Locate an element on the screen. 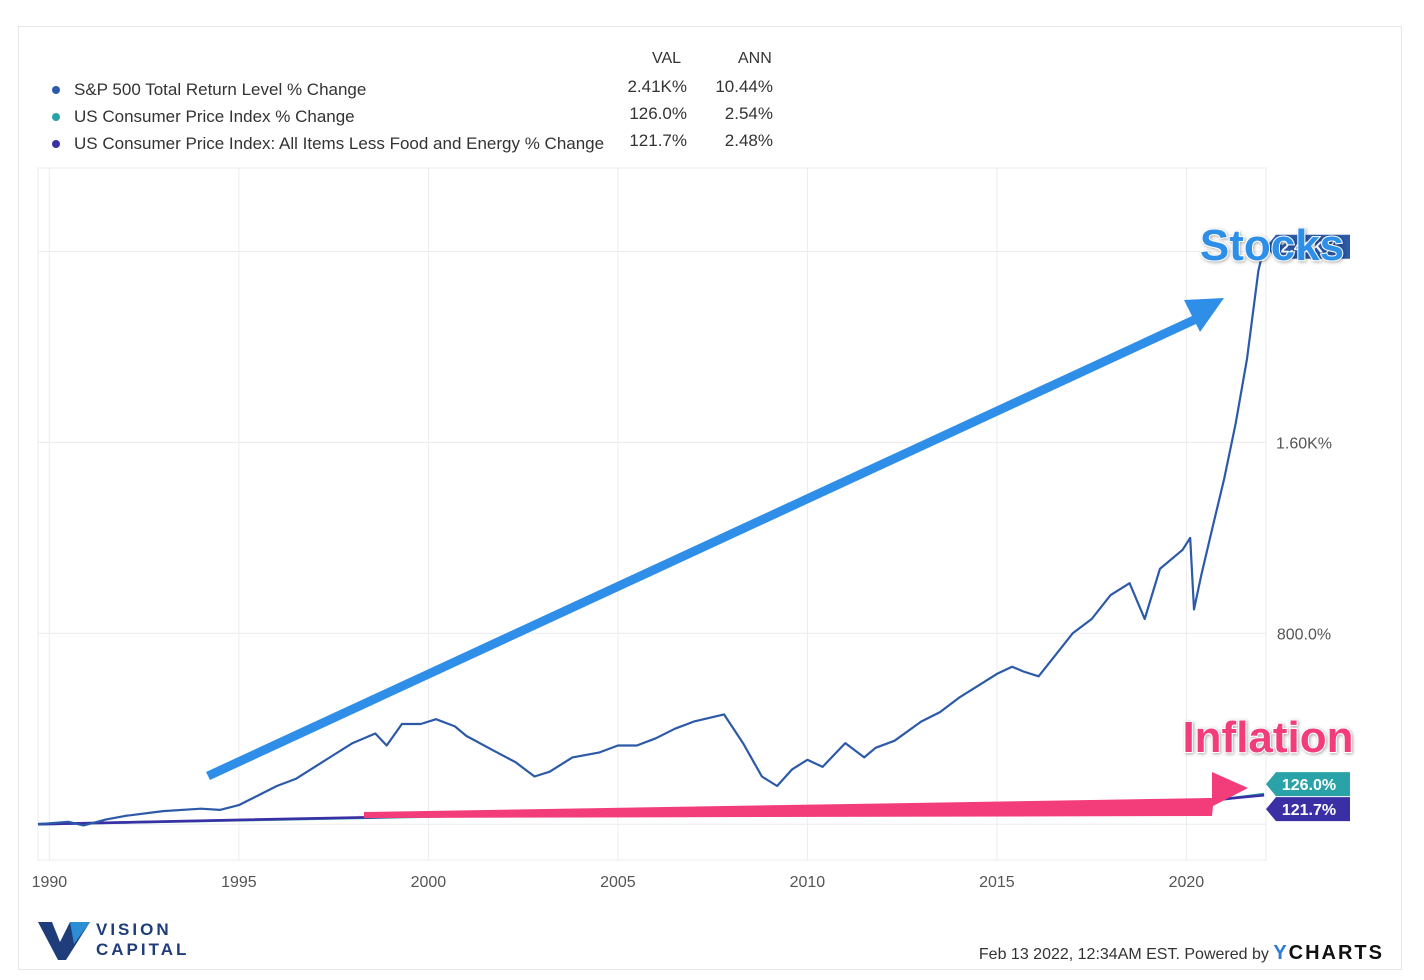  legend-series-name: S&P 500 Total Return Level % Change is located at coordinates (220, 89).